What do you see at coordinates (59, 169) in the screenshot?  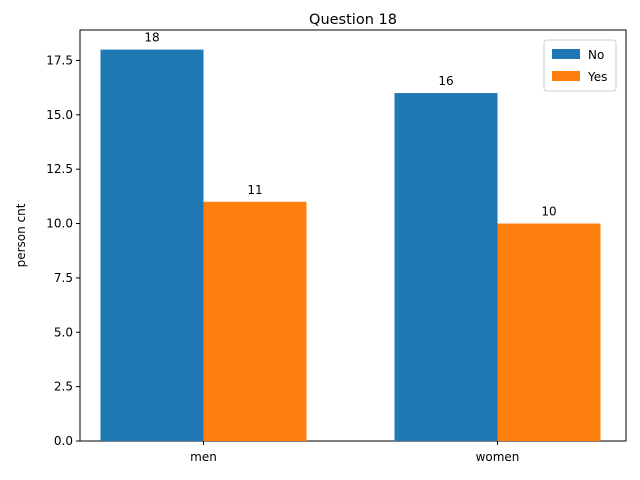 I see `y-tick-label: 12.5` at bounding box center [59, 169].